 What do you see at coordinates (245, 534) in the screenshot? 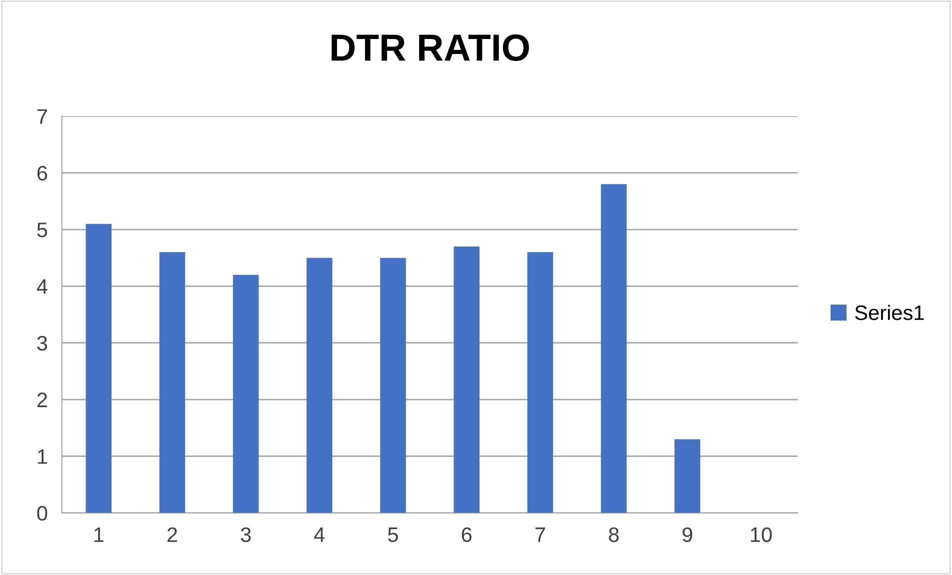
I see `x-tick-label: 3` at bounding box center [245, 534].